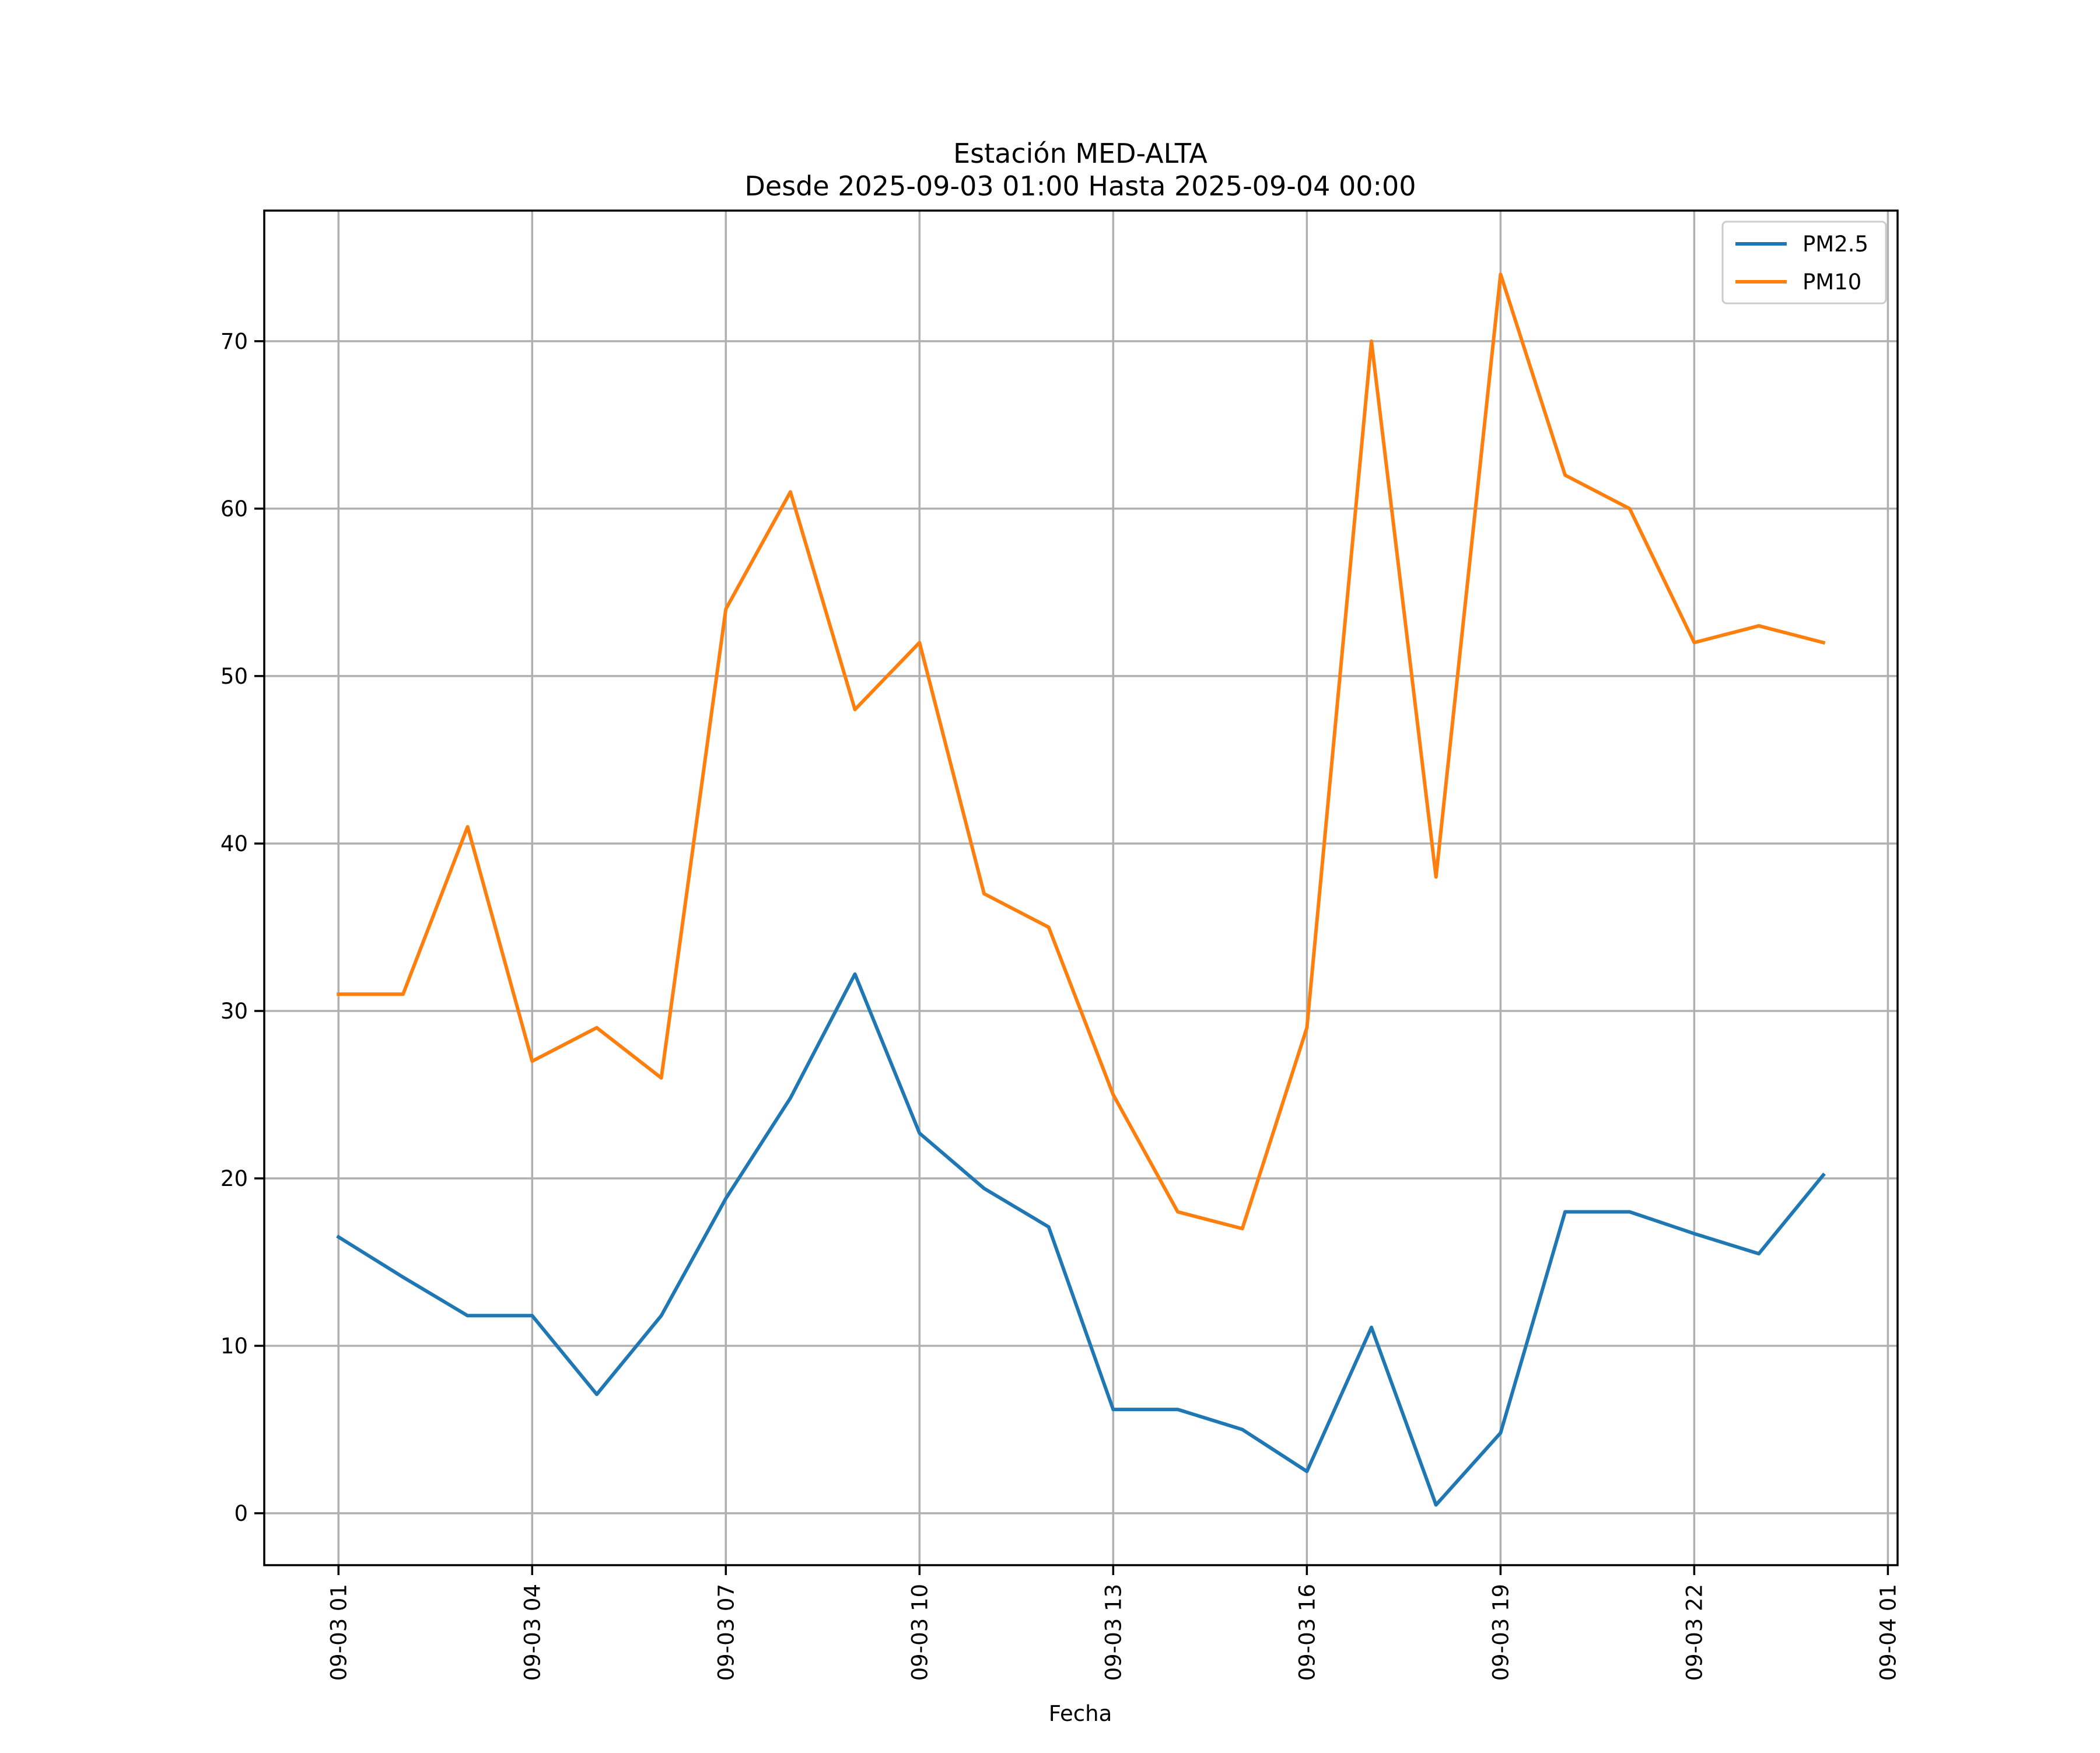 The width and height of the screenshot is (2100, 1753). Describe the element at coordinates (1835, 244) in the screenshot. I see `legend-label: PM2.5` at that location.